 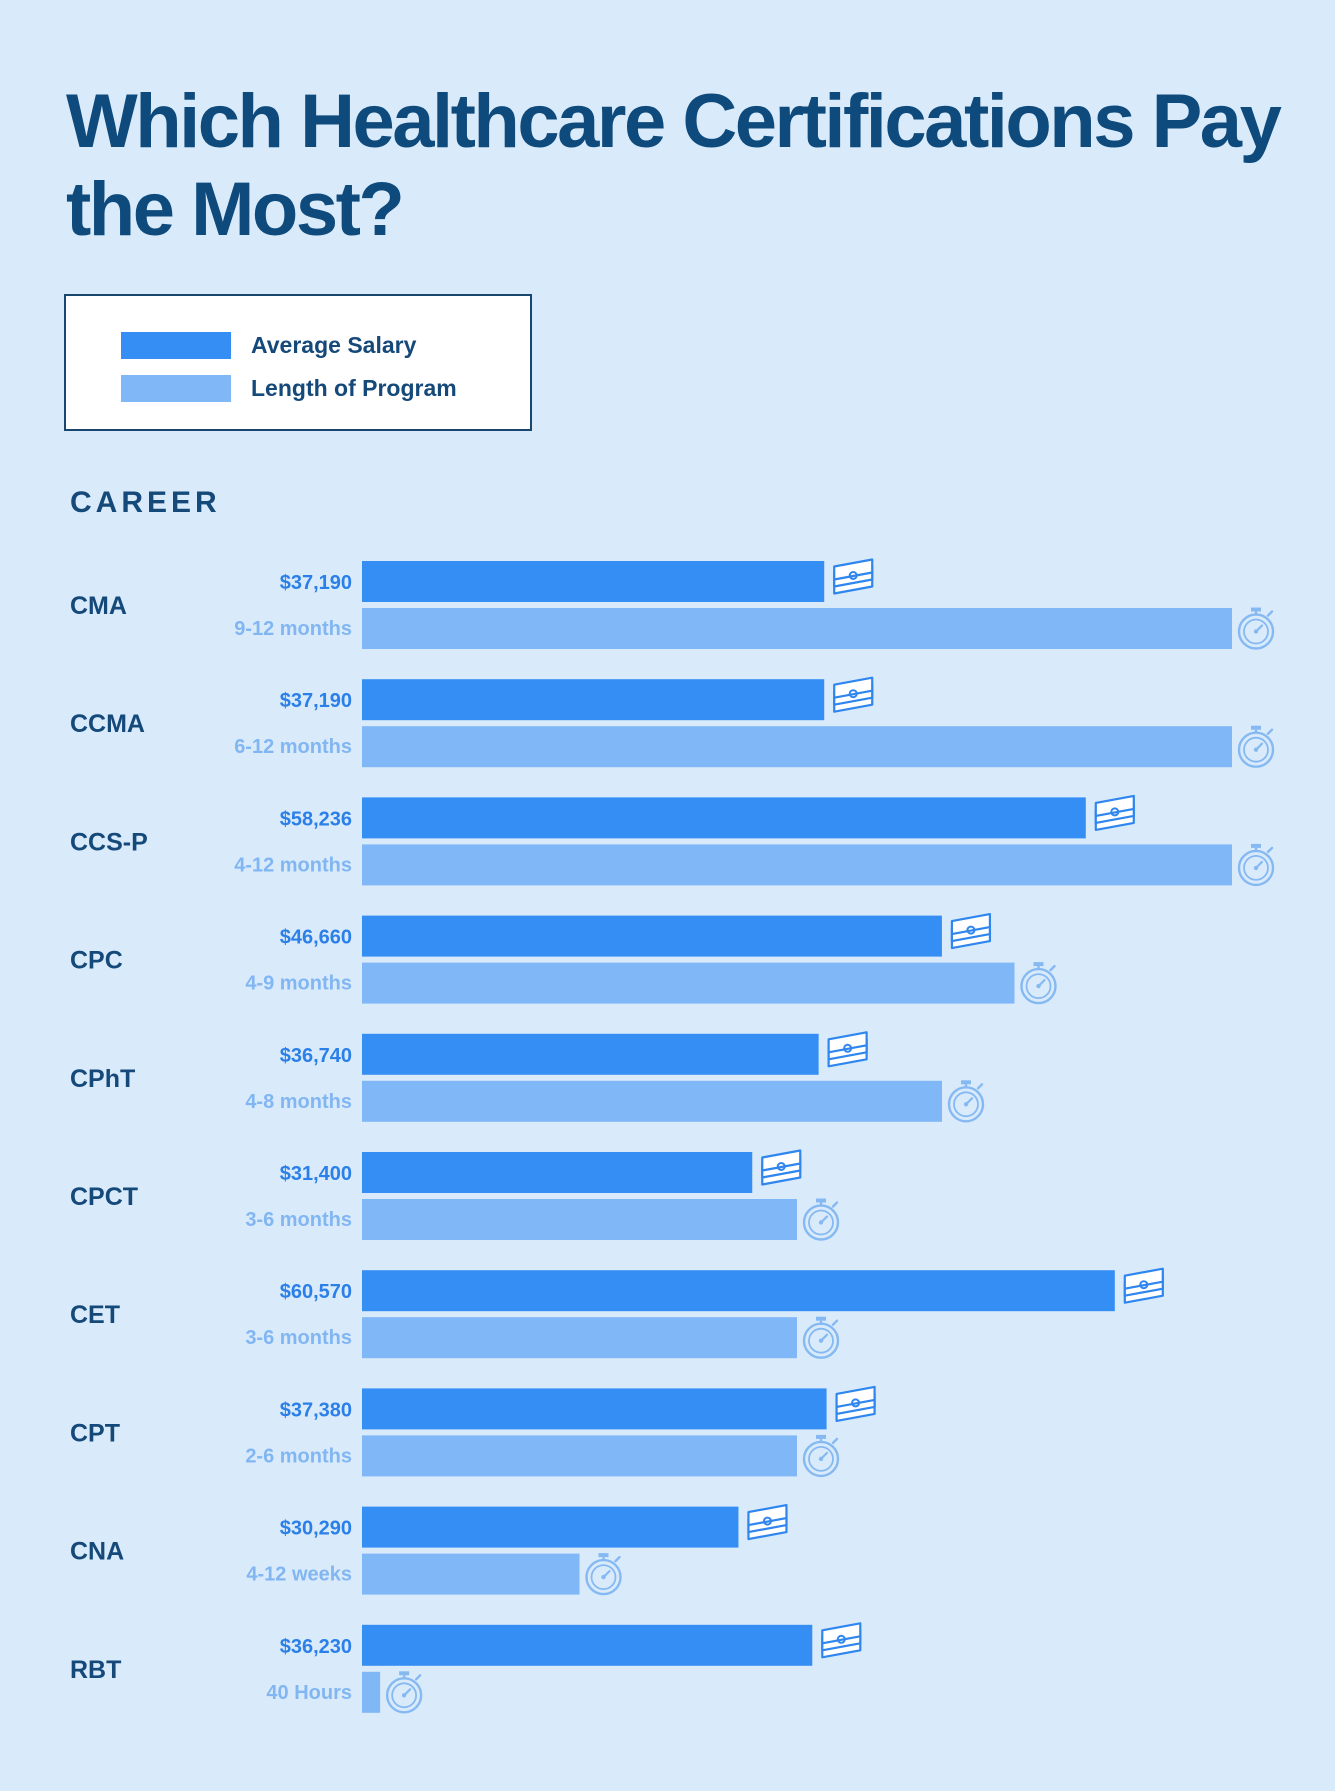 I want to click on career-row: RBT $36,230 40 Hours, so click(x=466, y=1668).